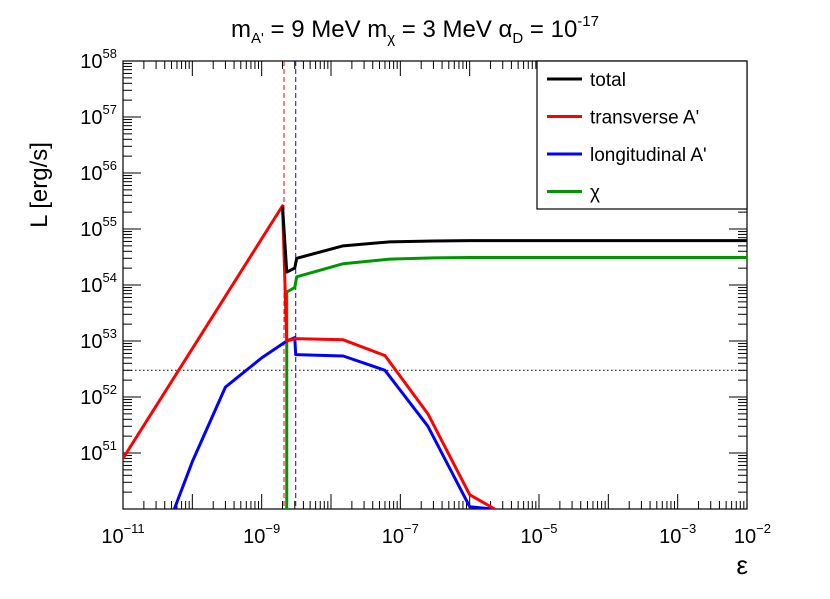 This screenshot has width=830, height=599. I want to click on x-tick-label: 10⁻², so click(752, 534).